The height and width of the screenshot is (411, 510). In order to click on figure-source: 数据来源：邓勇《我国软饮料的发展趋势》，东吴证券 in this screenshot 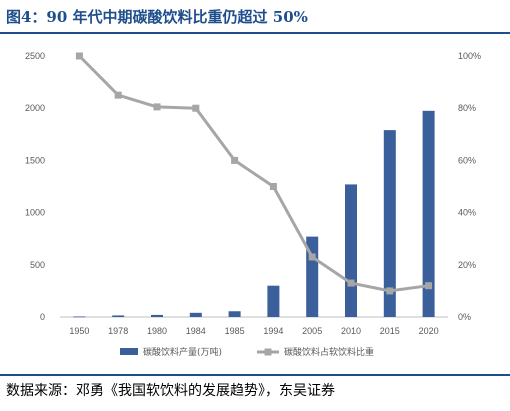, I will do `click(170, 391)`.